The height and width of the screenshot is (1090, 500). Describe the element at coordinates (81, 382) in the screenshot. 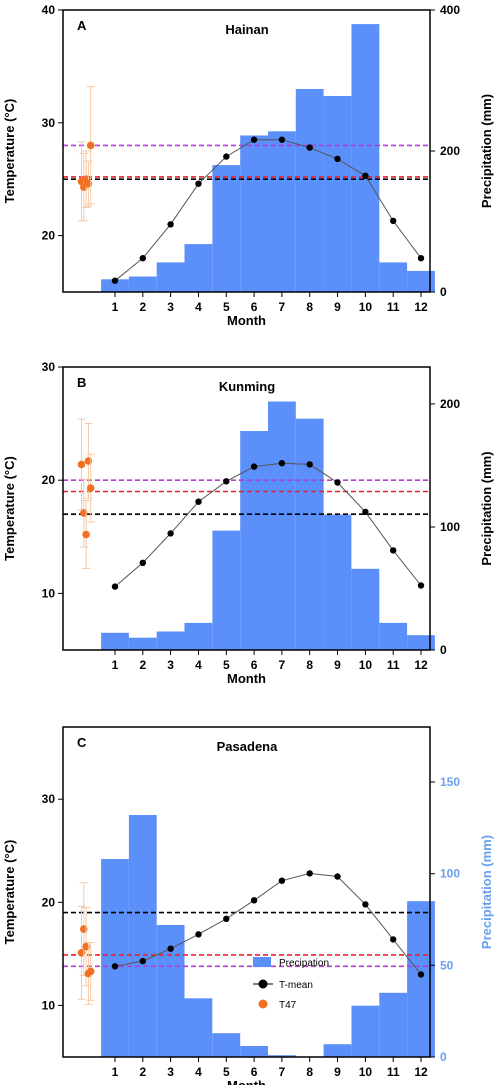

I see `panel-letter: B` at that location.